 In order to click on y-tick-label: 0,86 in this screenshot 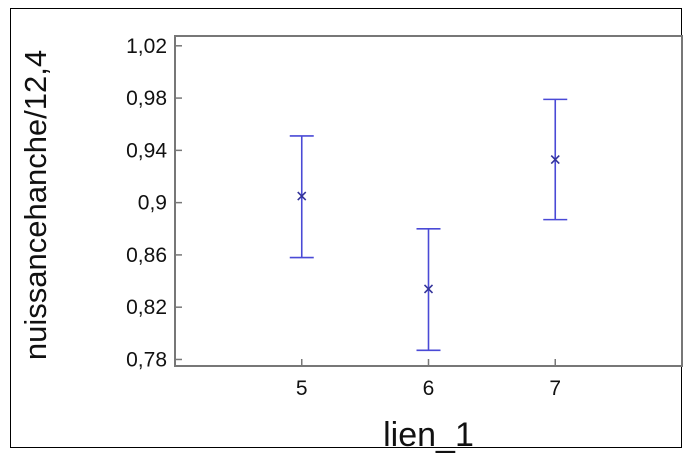, I will do `click(146, 255)`.